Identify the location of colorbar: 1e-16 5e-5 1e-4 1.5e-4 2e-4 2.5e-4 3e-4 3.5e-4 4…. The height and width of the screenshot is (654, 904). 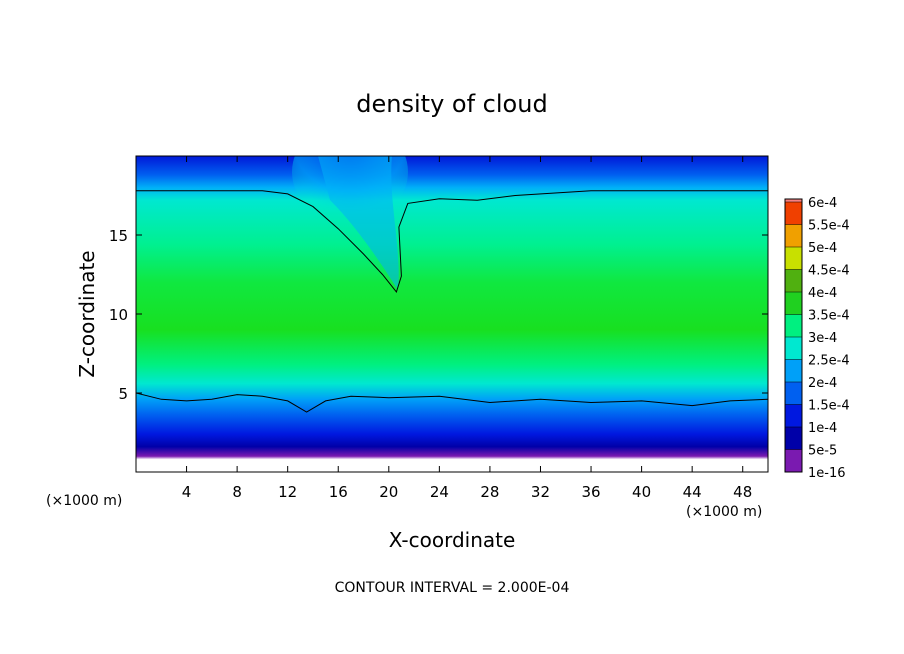
(817, 338).